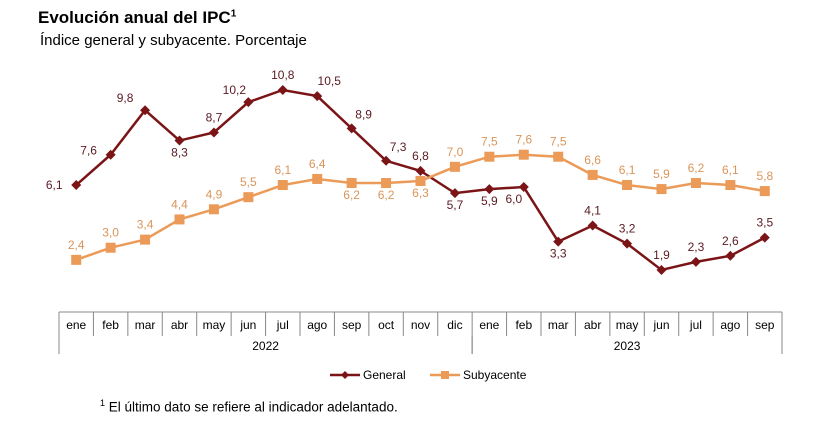 This screenshot has width=839, height=436. I want to click on chart-title: Evolución anual del IPC1, so click(137, 17).